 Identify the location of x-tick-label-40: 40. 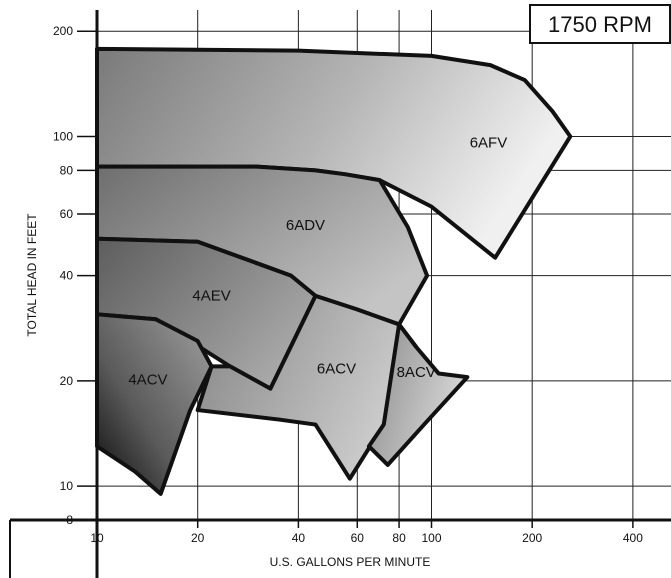
(299, 538).